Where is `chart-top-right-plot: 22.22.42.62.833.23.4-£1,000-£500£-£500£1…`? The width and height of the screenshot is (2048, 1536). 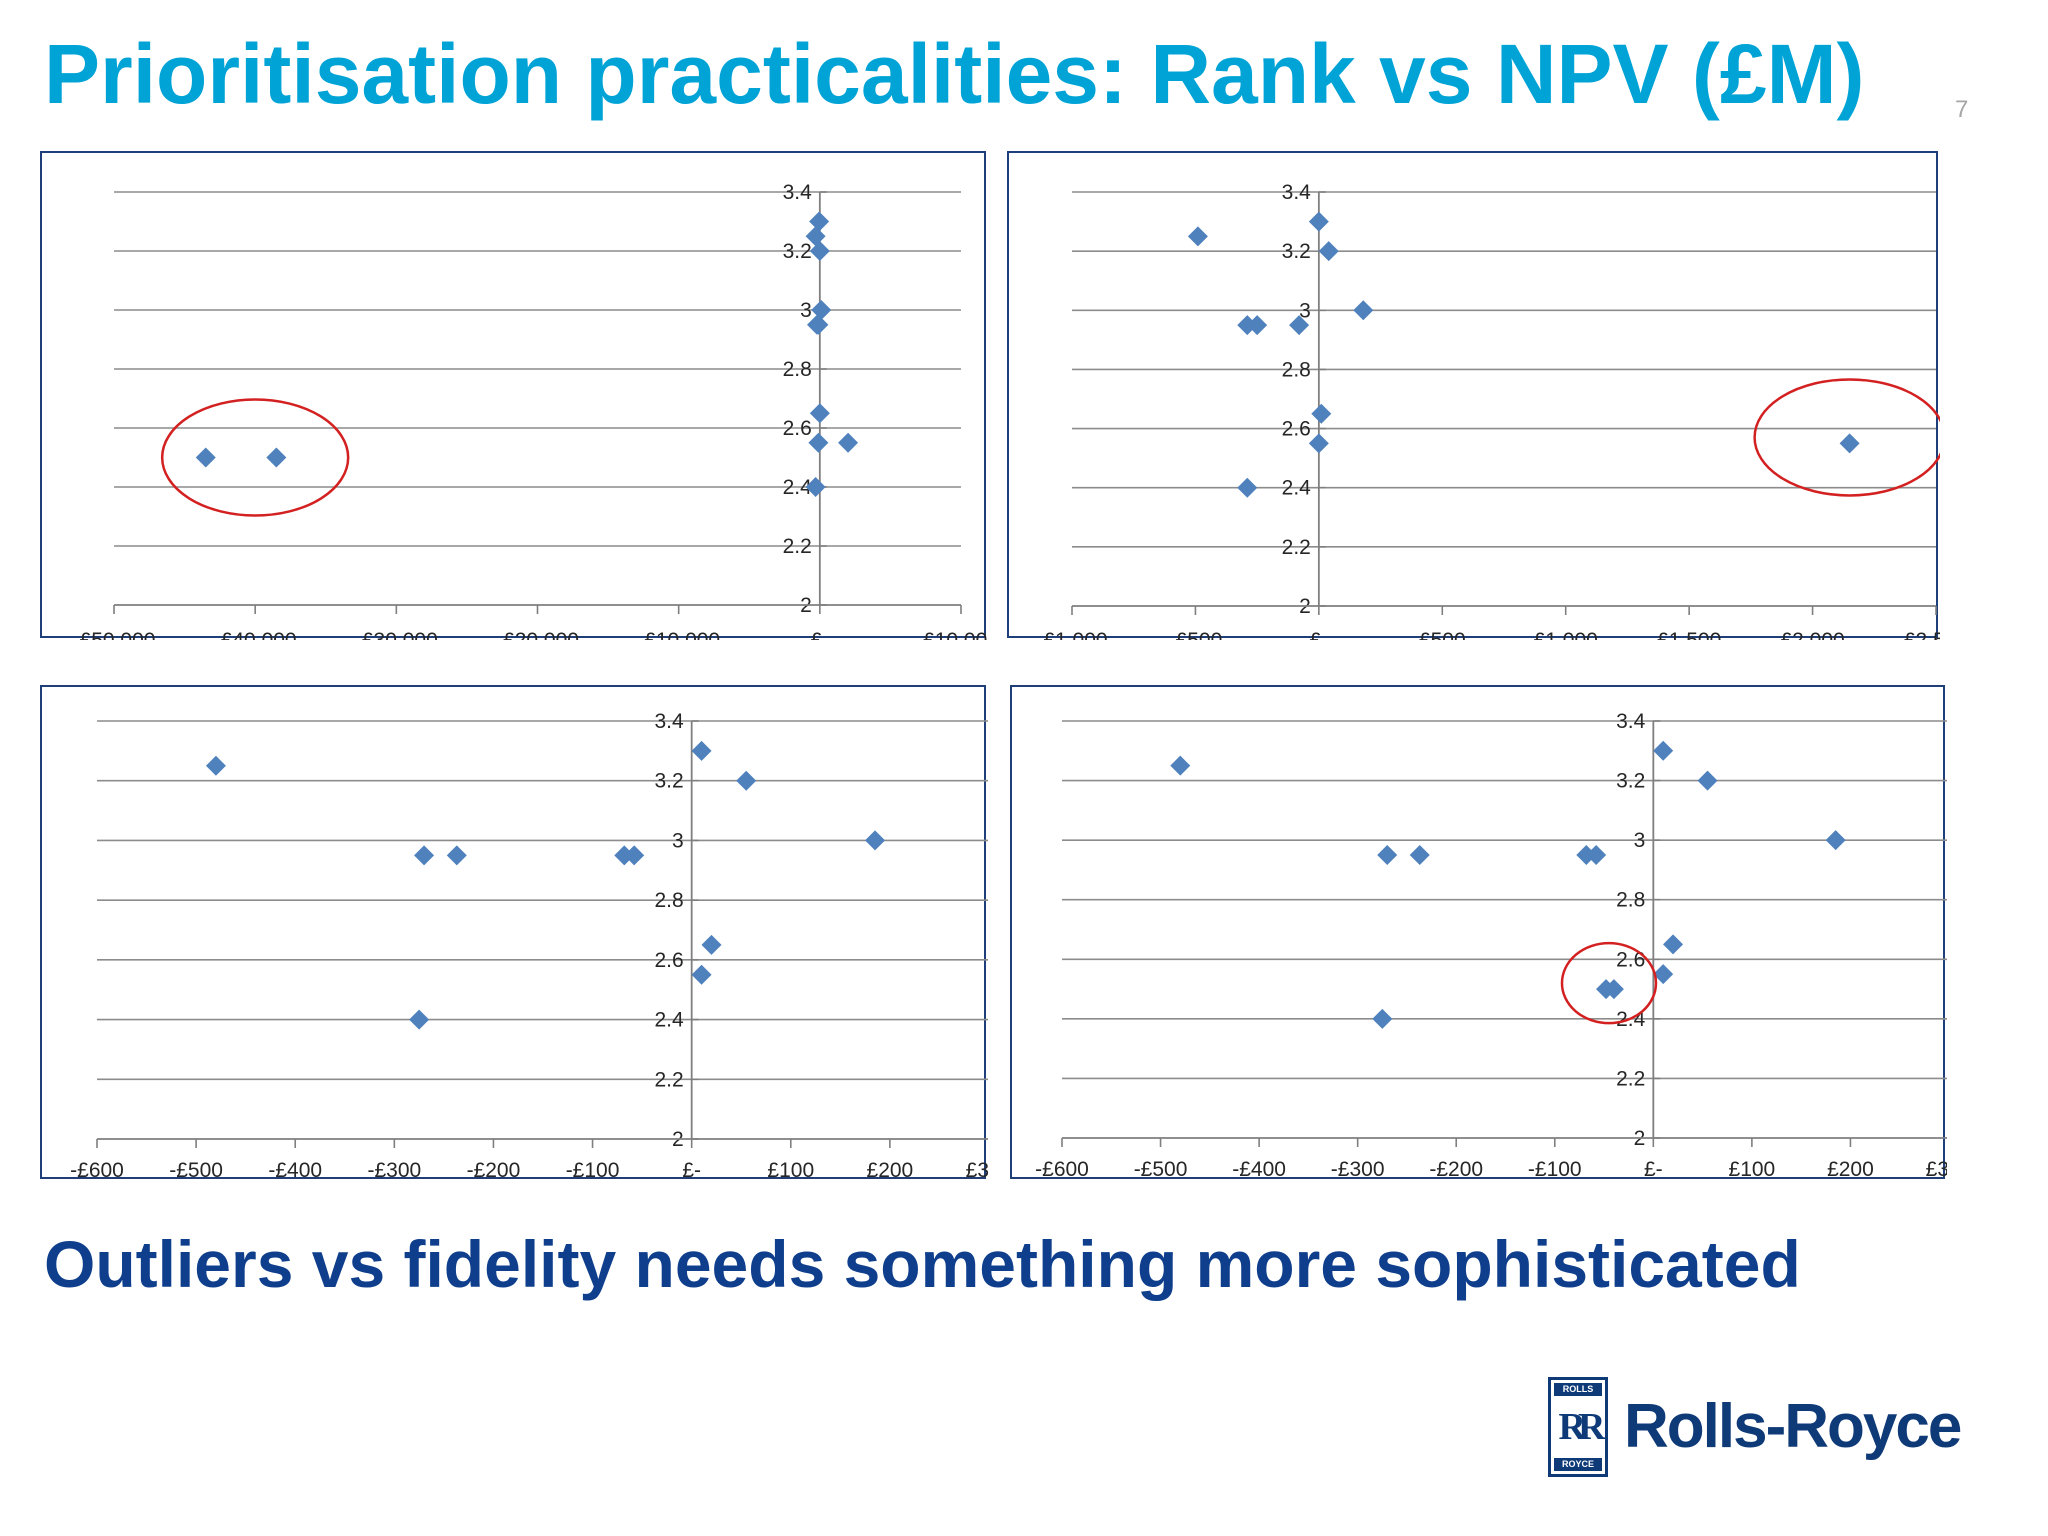 chart-top-right-plot: 22.22.42.62.833.23.4-£1,000-£500£-£500£1… is located at coordinates (1488, 410).